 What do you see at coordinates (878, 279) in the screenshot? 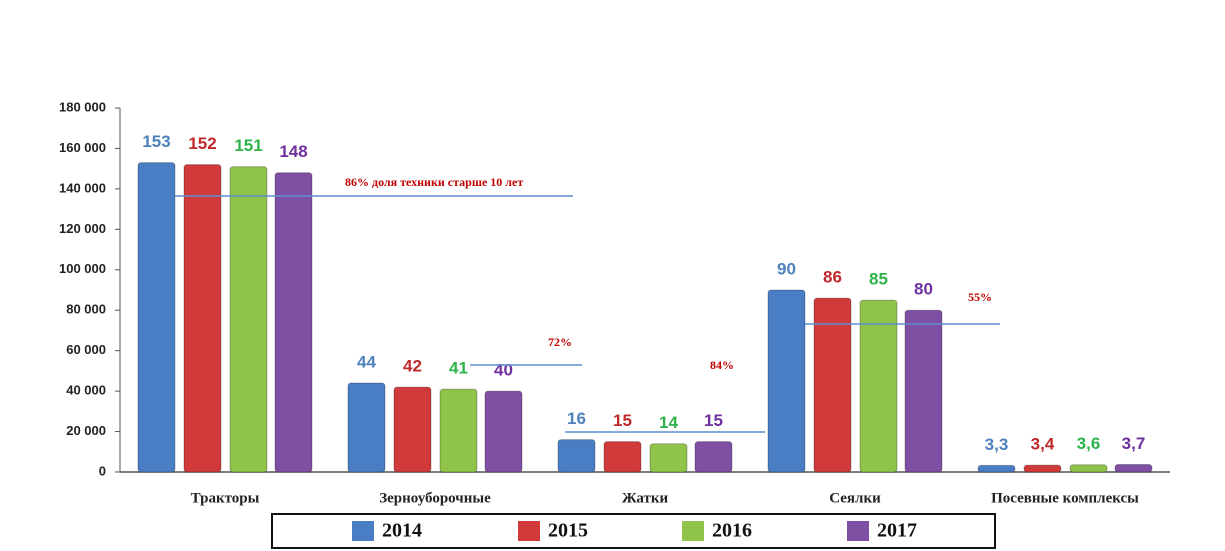
I see `value-label: 85` at bounding box center [878, 279].